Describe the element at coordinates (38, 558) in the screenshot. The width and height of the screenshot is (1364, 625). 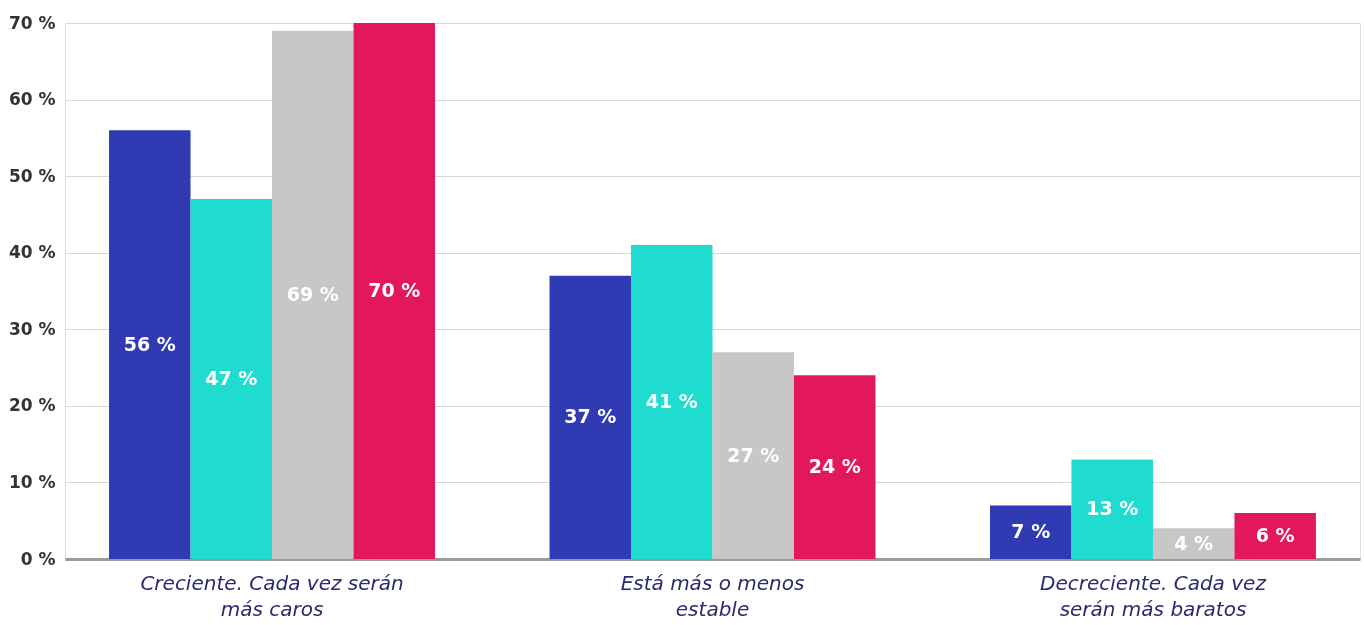
I see `y-tick-label: 0 %` at that location.